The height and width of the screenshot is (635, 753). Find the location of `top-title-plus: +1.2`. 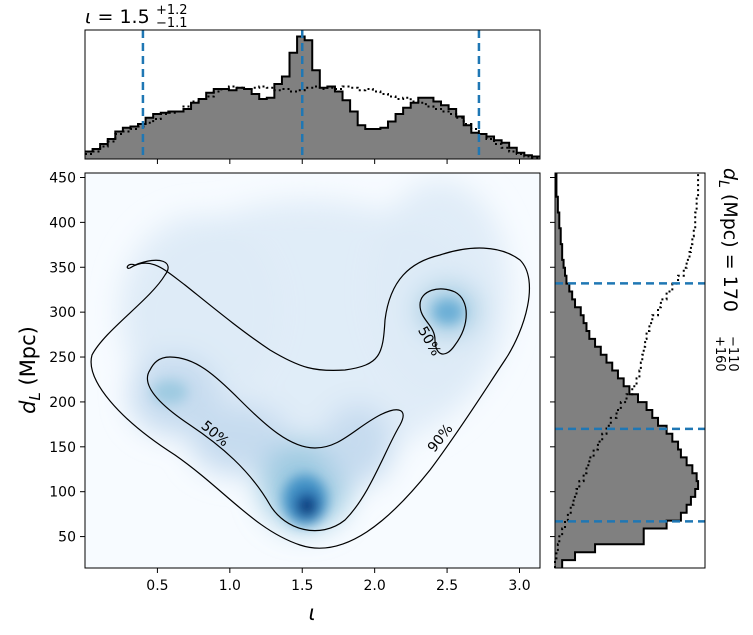

top-title-plus: +1.2 is located at coordinates (172, 10).